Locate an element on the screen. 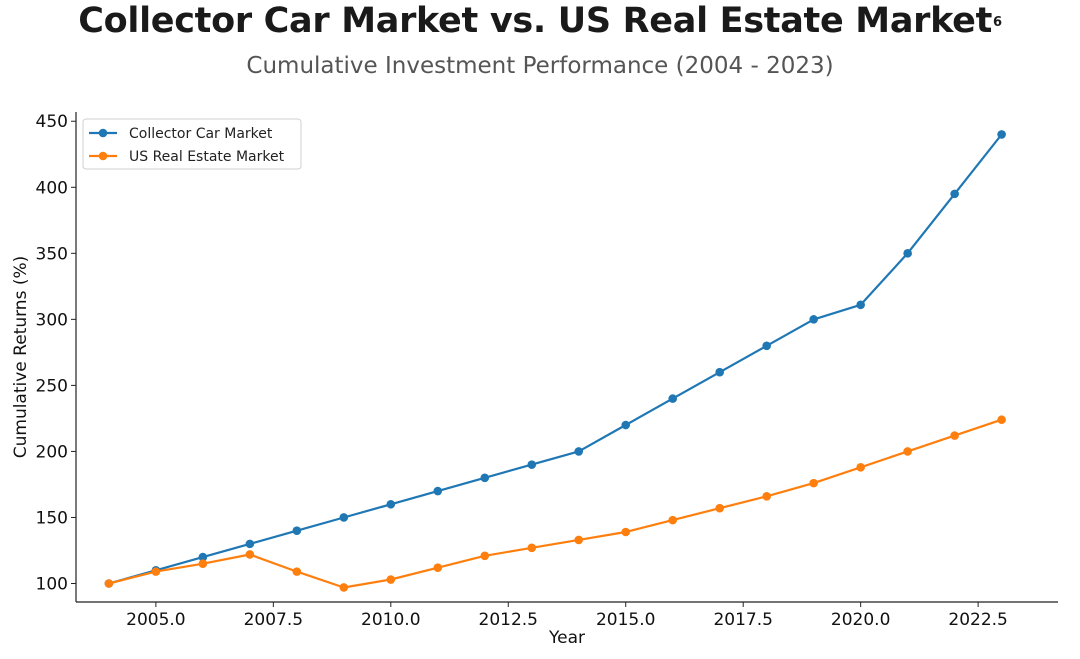  x-tick-label: 2012.5 is located at coordinates (508, 620).